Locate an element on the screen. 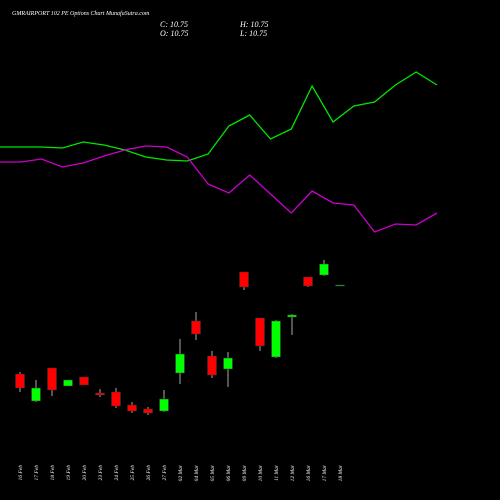 This screenshot has height=500, width=500. x-tick-label: 09 Mar is located at coordinates (245, 472).